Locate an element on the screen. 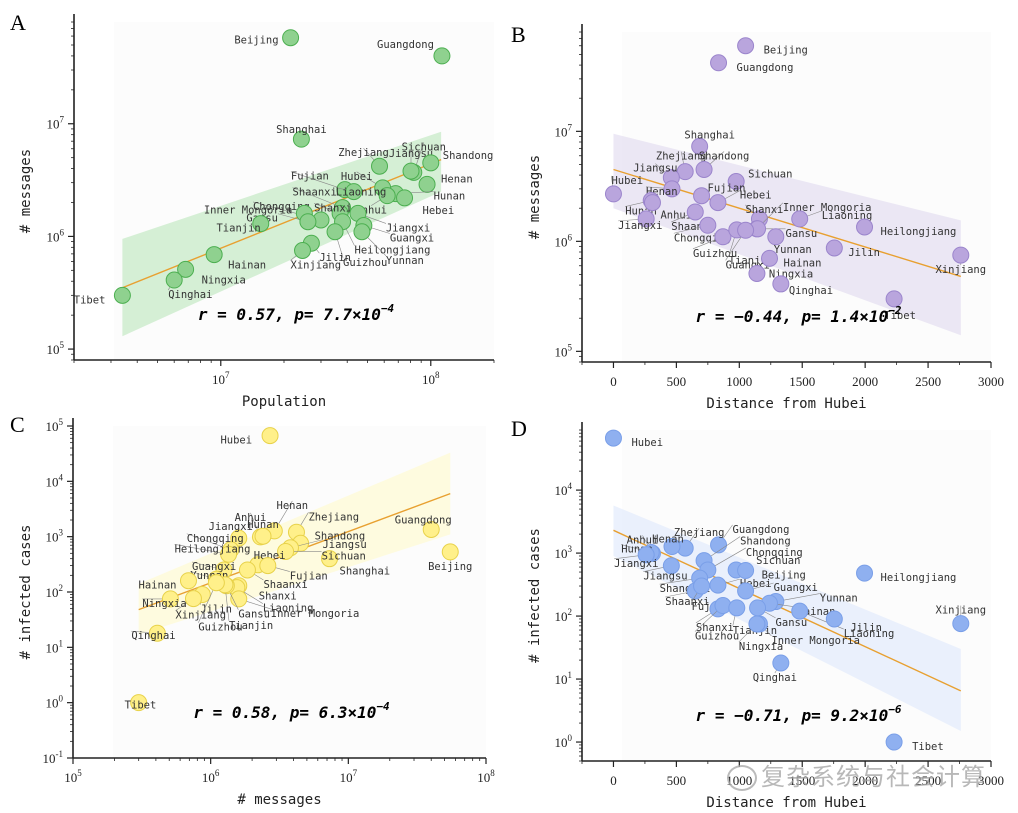 The width and height of the screenshot is (1018, 813). confidence-band is located at coordinates (787, 234).